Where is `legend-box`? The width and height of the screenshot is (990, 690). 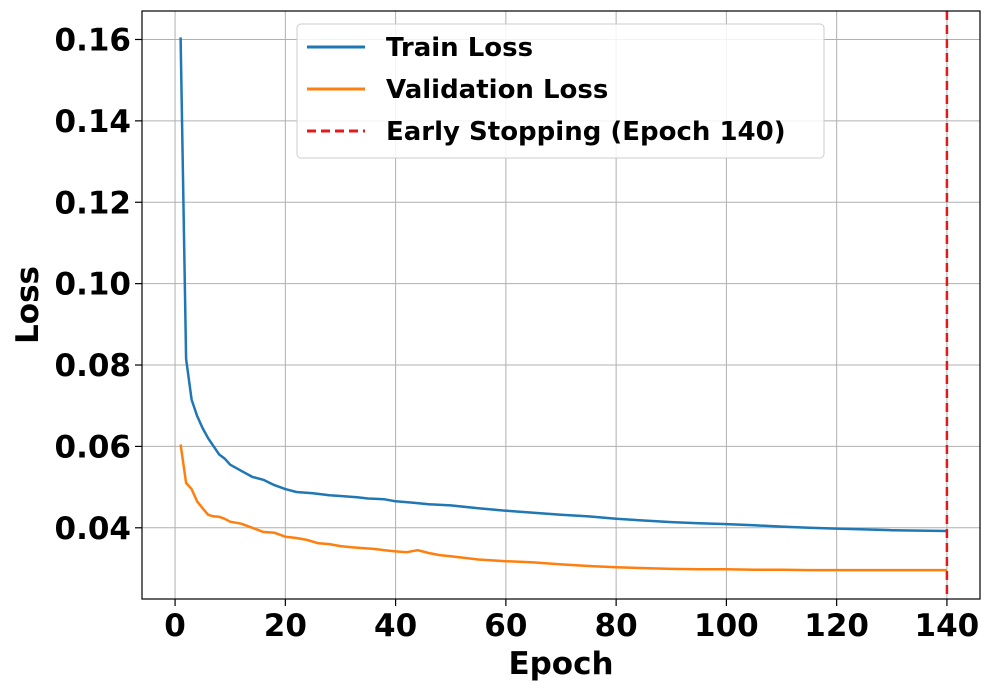
legend-box is located at coordinates (560, 91).